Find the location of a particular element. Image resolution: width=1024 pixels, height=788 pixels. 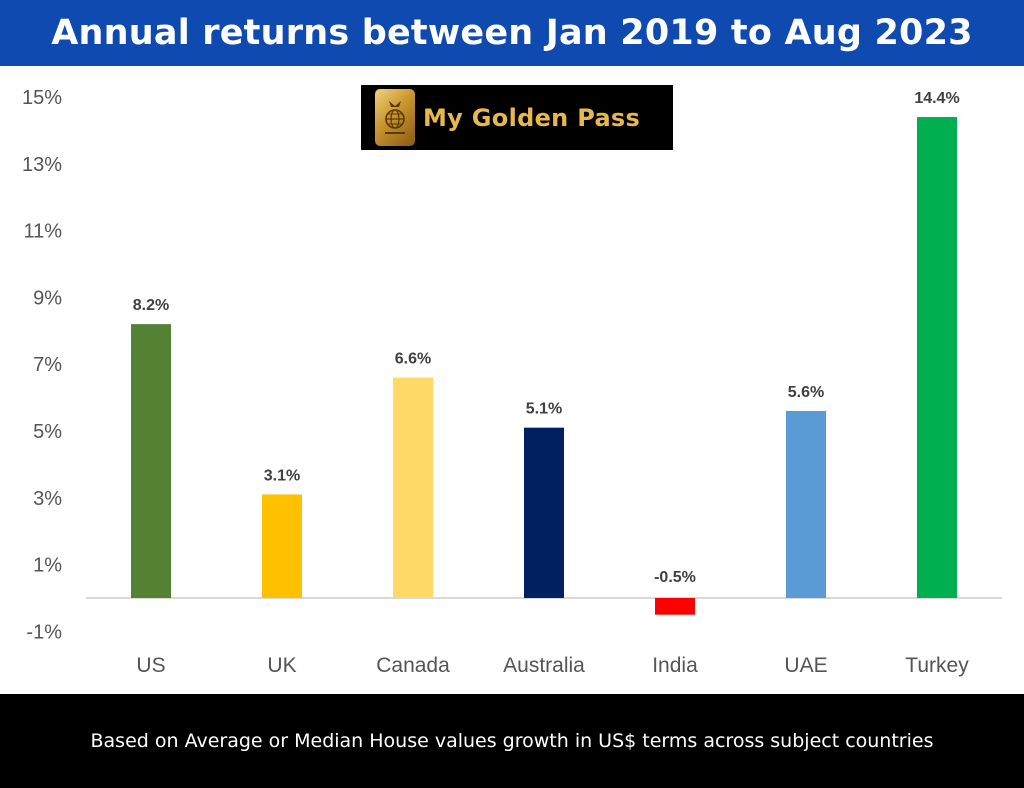

category-label-turkey: Turkey is located at coordinates (937, 665).